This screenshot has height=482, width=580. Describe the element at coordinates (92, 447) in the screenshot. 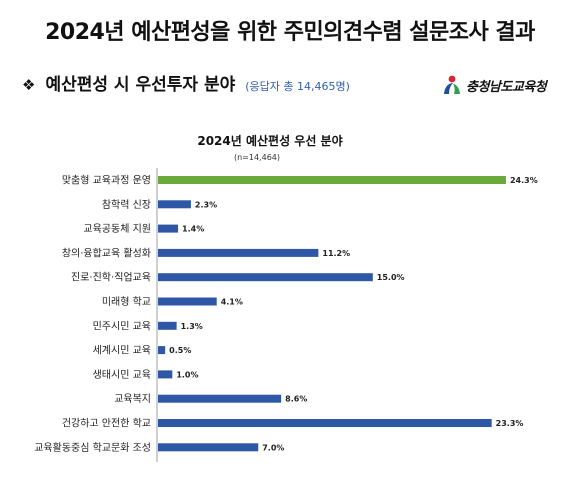

I see `category-label: 교육활동중심 학교문화 조성` at that location.